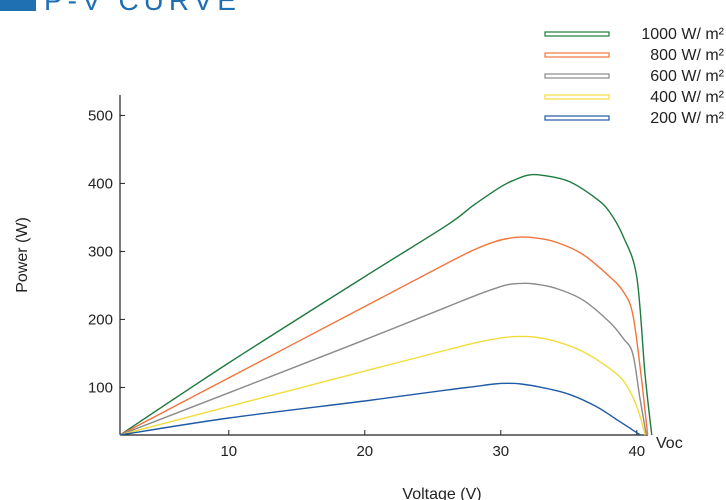 This screenshot has width=726, height=500. I want to click on x-tick-label: 30, so click(500, 451).